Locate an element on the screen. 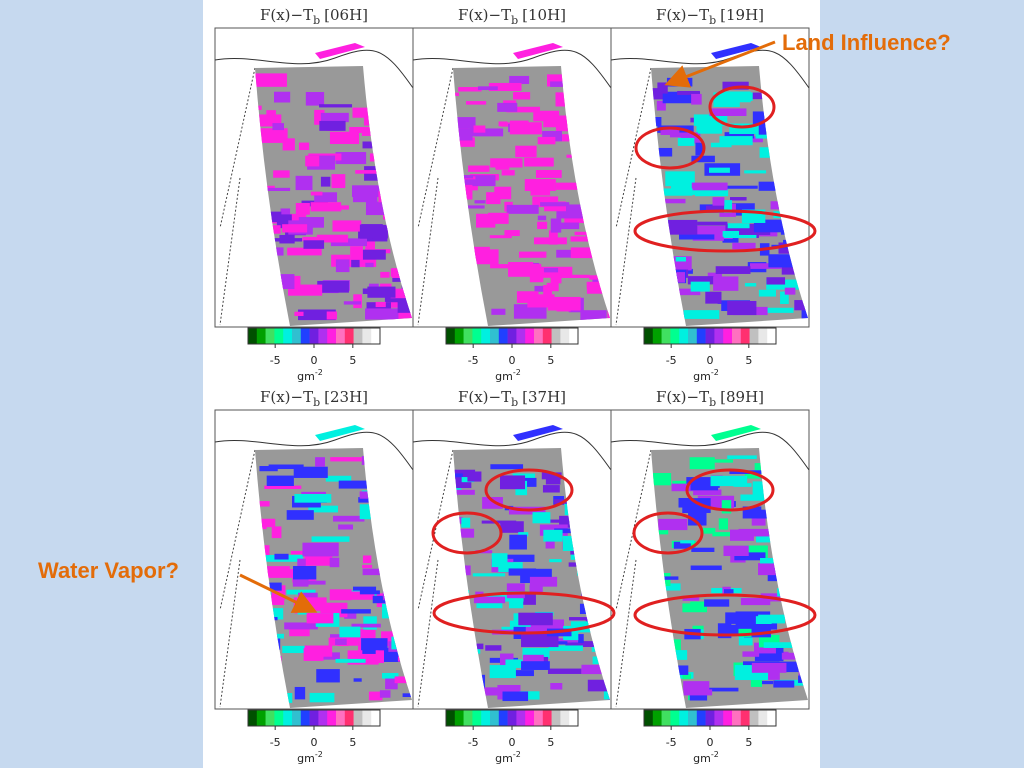  arrow is located at coordinates (278, 593).